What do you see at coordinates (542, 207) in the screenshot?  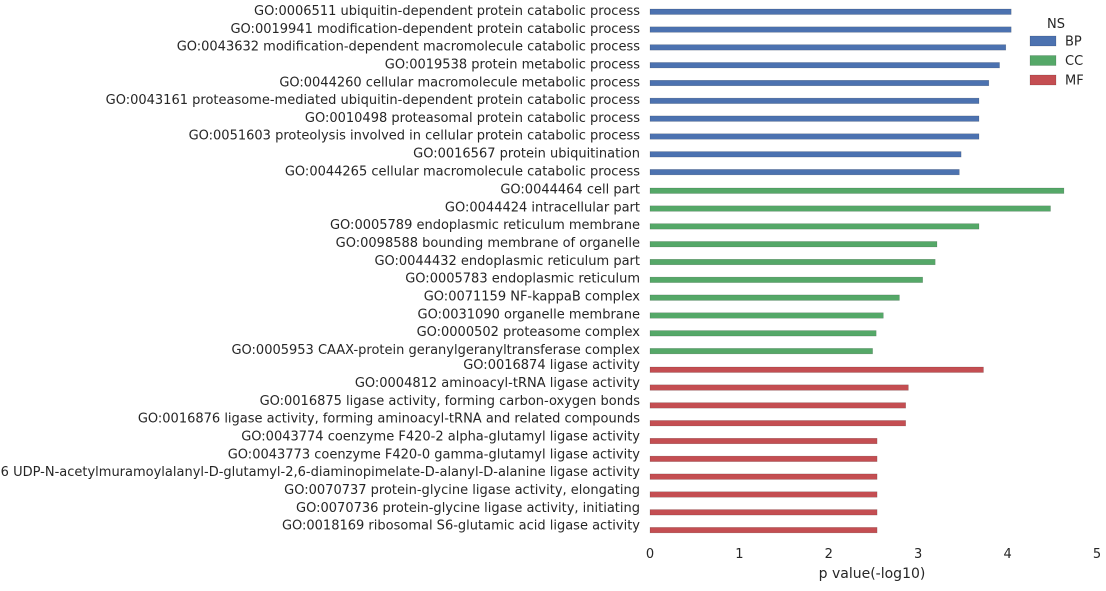 I see `category-label: GO:0044424 intracellular part` at bounding box center [542, 207].